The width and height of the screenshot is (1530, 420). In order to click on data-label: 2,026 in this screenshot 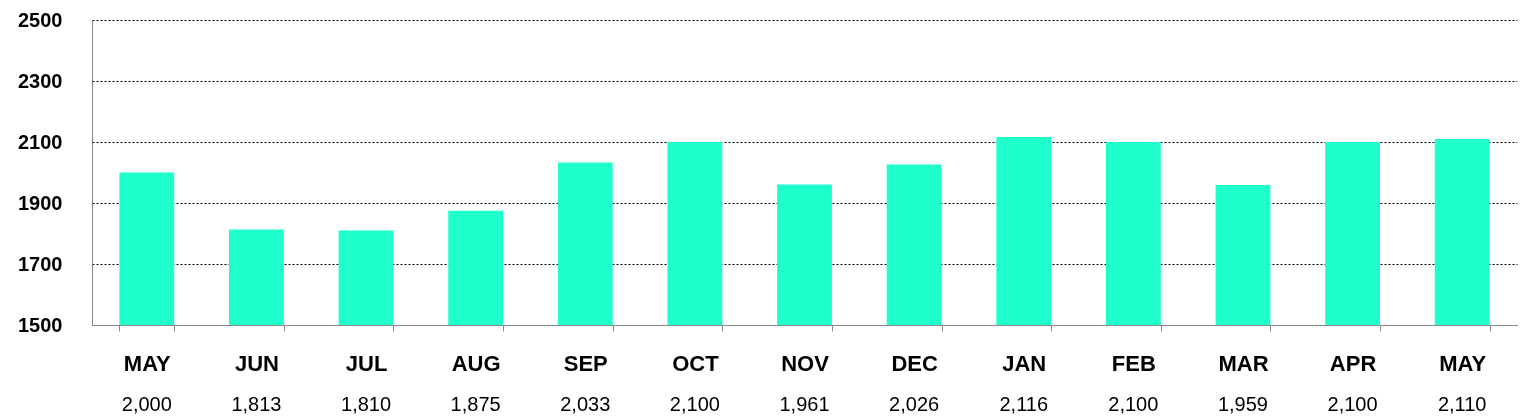, I will do `click(914, 404)`.